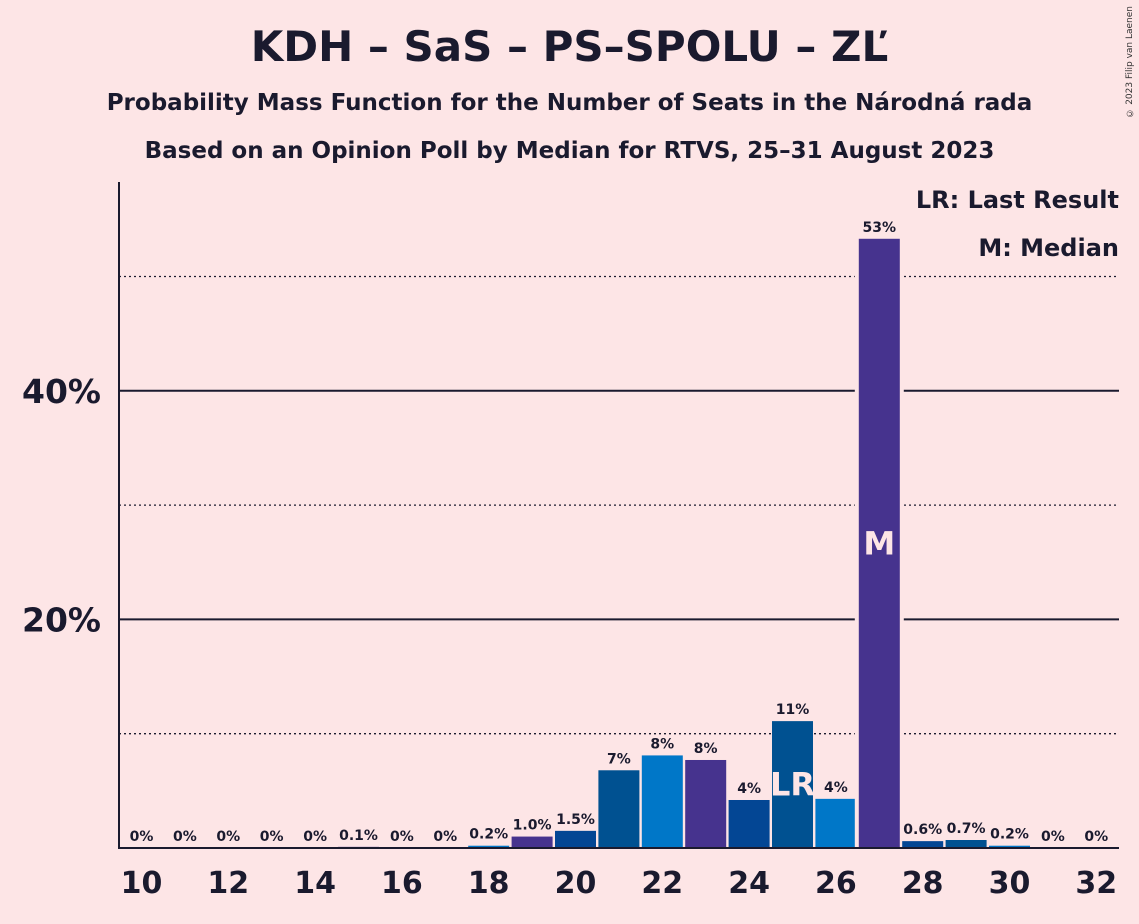 The image size is (1139, 924). Describe the element at coordinates (793, 710) in the screenshot. I see `data-label: 11%` at that location.